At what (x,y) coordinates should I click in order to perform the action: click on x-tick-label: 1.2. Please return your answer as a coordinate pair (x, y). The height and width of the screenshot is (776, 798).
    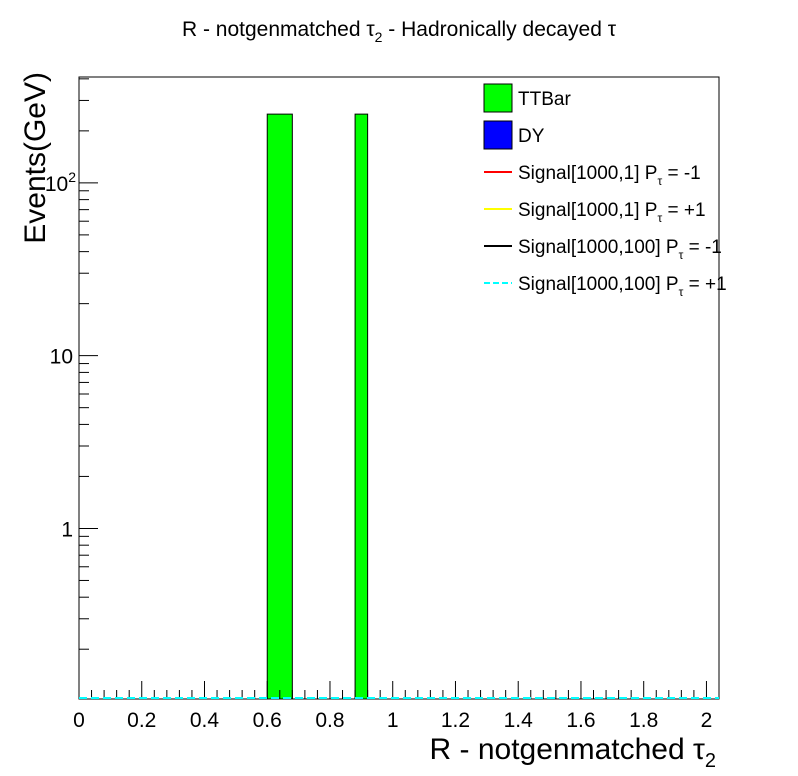
    Looking at the image, I should click on (455, 720).